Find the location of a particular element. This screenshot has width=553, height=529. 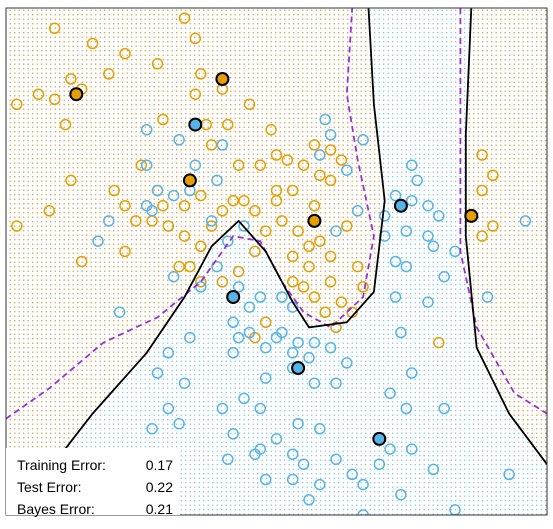

test-error-label: Test Error: is located at coordinates (49, 487).